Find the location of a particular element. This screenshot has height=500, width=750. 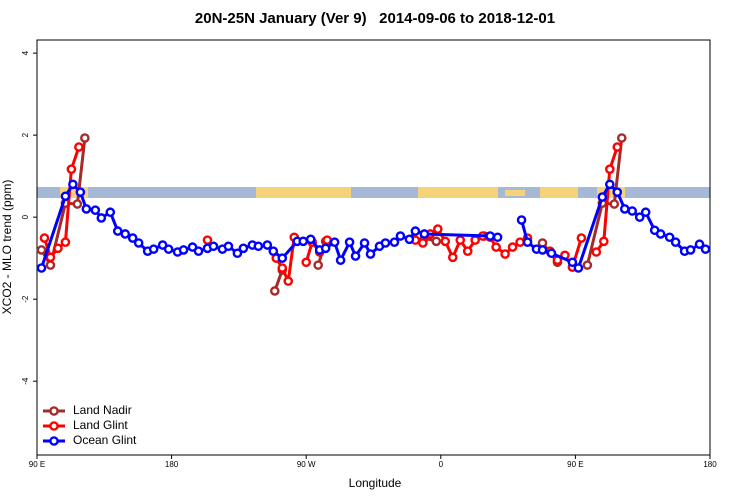

y-tick-label: -2 is located at coordinates (25, 299).